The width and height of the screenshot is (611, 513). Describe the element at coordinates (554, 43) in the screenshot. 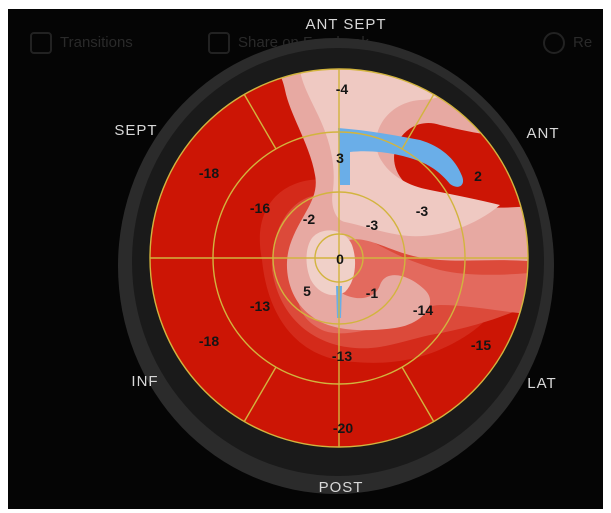

I see `circle-icon` at that location.